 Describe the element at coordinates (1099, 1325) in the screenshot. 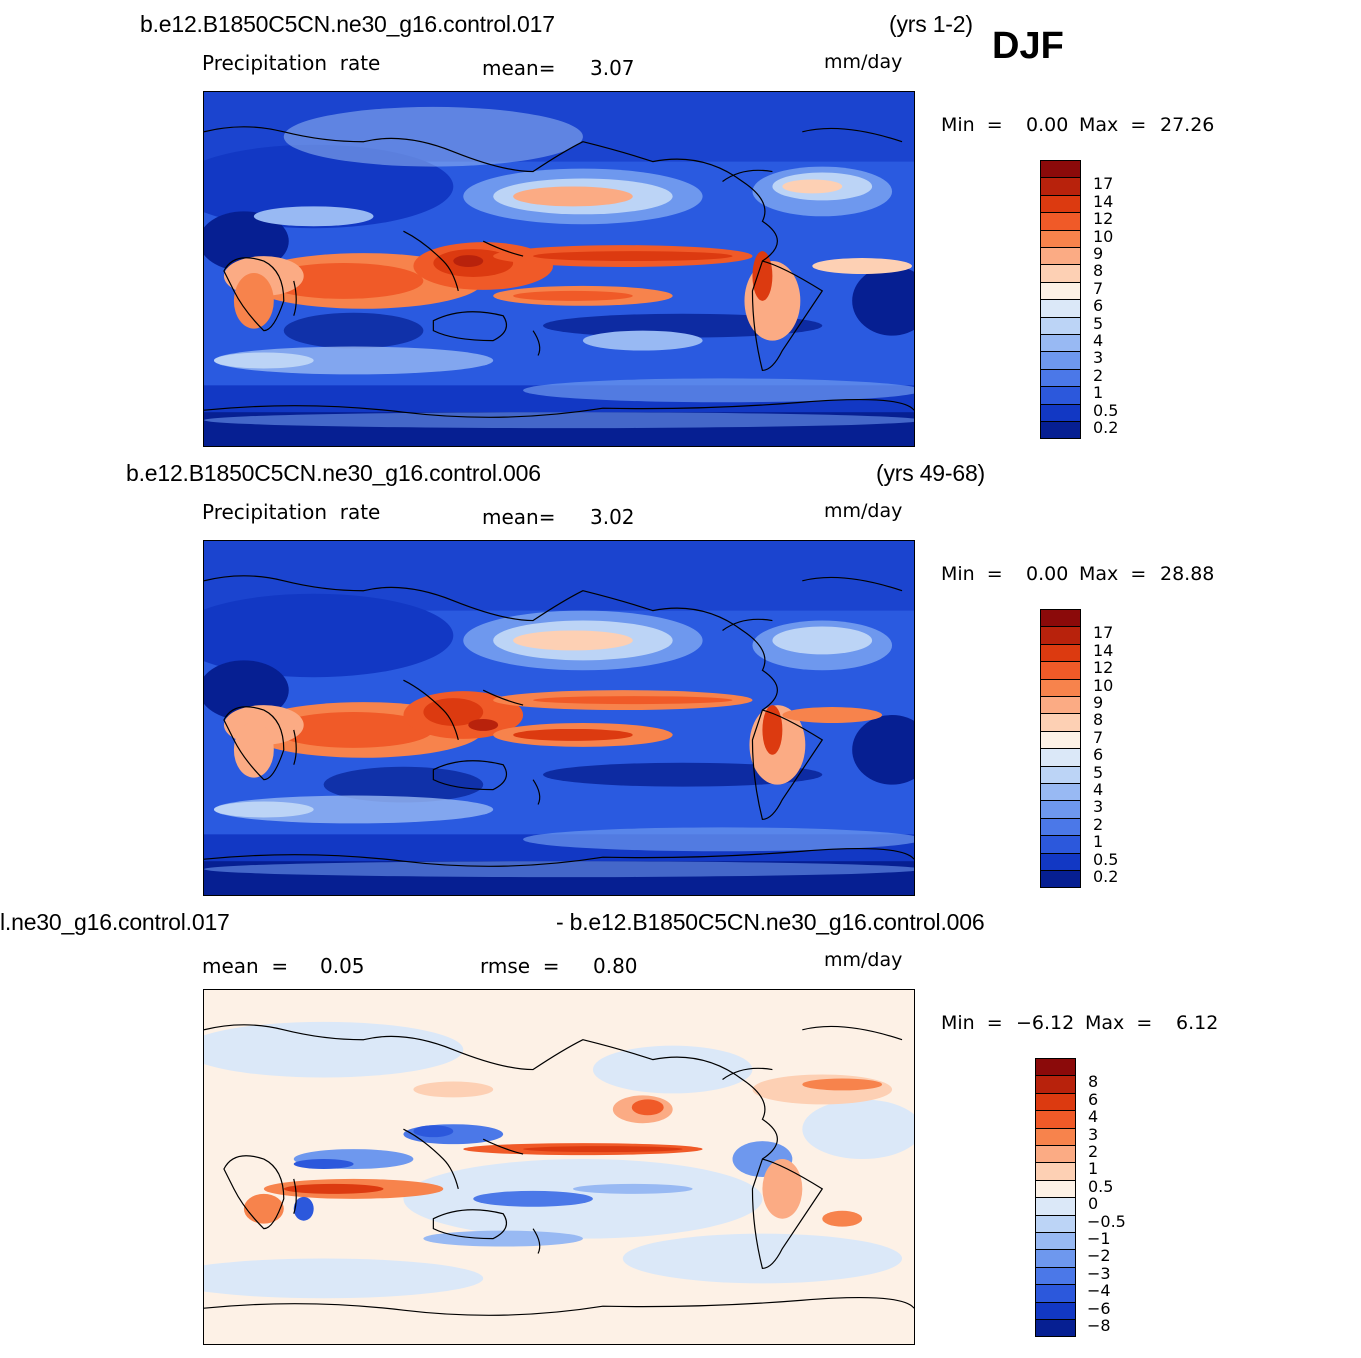

I see `colorbar-label: −8` at that location.